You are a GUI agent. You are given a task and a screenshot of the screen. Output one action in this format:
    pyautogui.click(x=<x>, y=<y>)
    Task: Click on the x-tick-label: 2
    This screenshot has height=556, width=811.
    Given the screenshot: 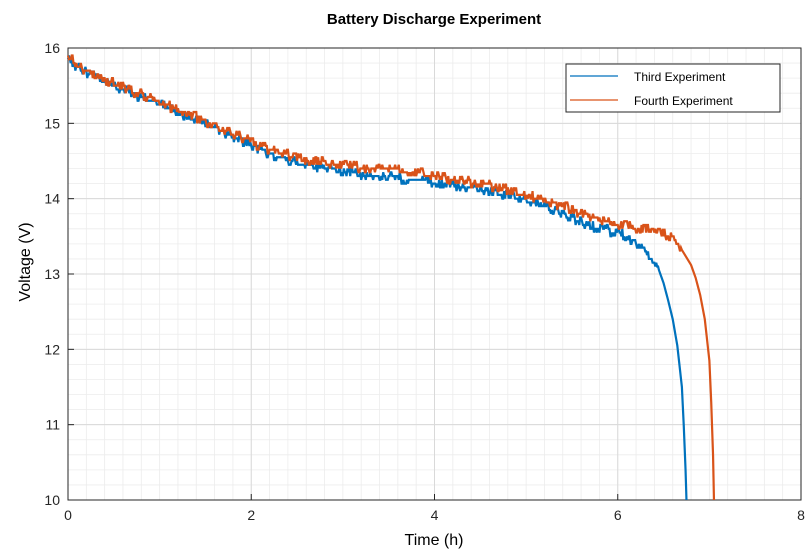 What is the action you would take?
    pyautogui.click(x=251, y=515)
    